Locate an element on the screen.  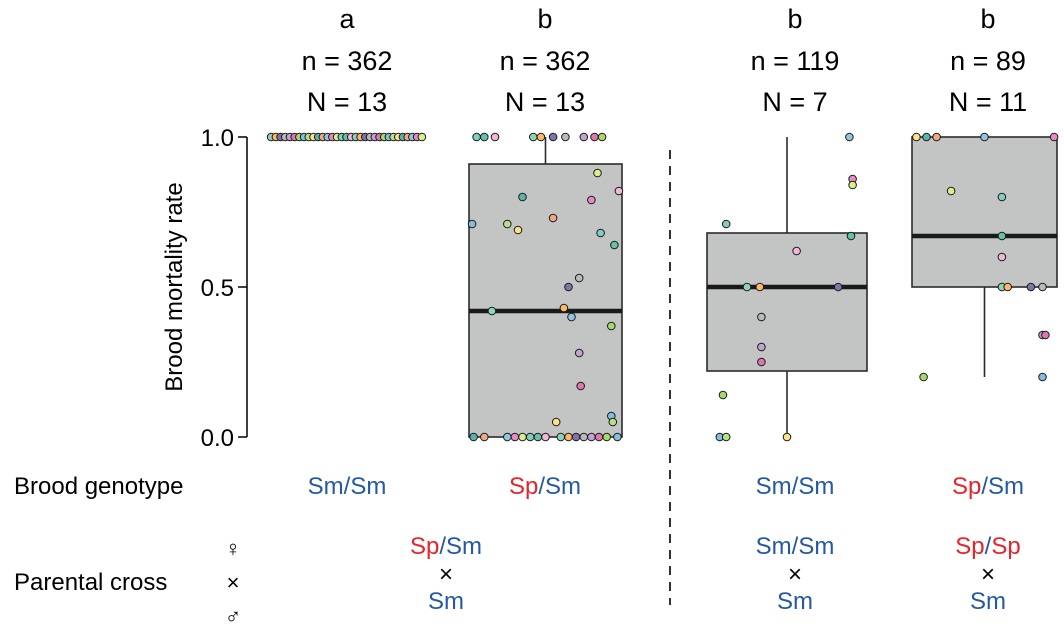
cross-female: Sm/Sm is located at coordinates (795, 546).